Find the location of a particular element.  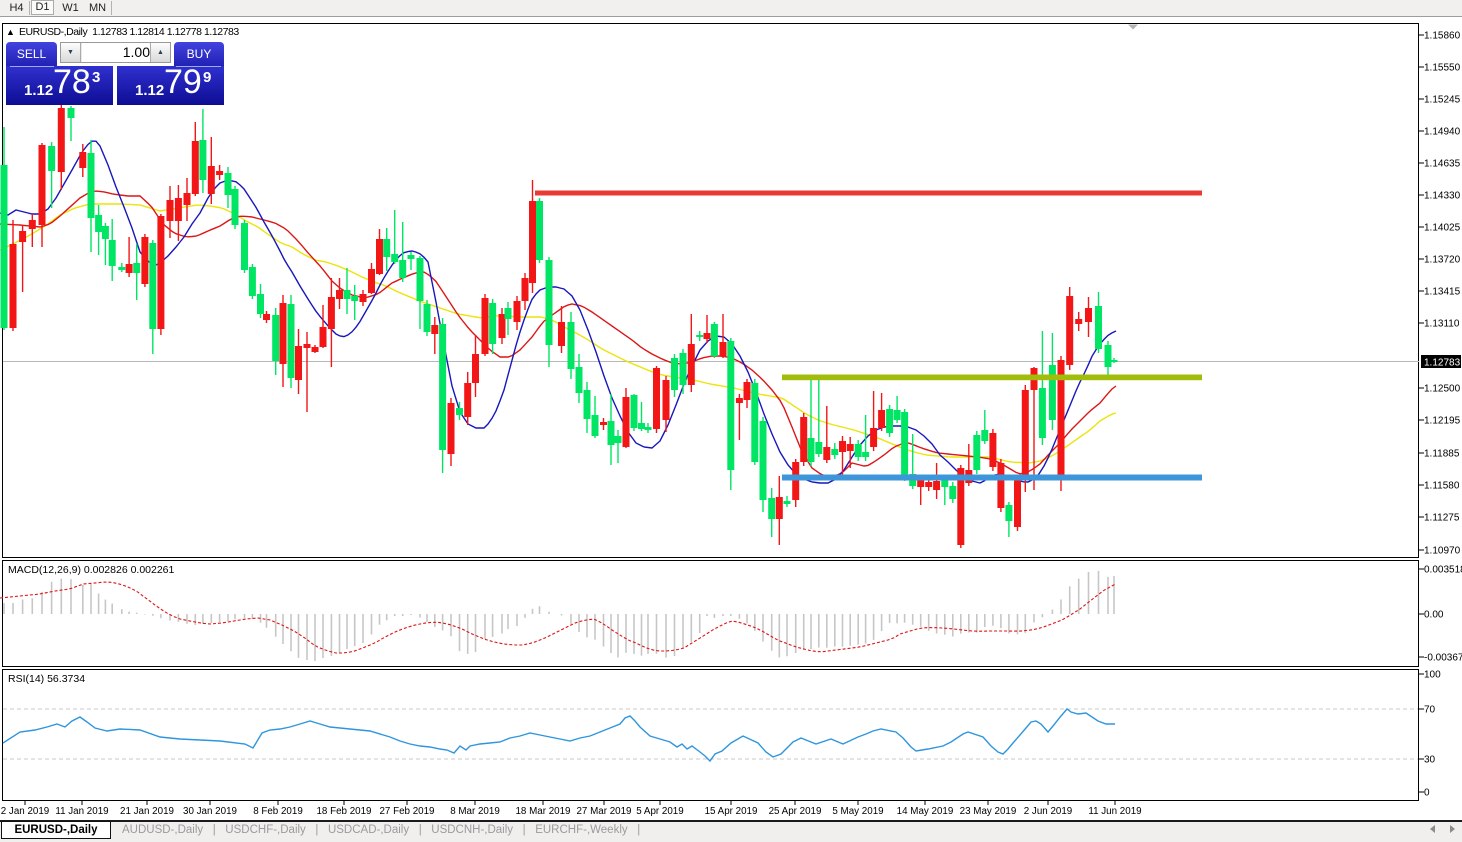

svg-text: 1.11885 is located at coordinates (1442, 454).